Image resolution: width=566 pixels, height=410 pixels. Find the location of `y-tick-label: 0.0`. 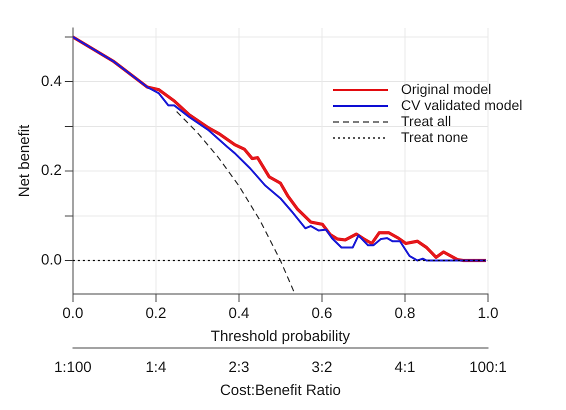

y-tick-label: 0.0 is located at coordinates (51, 260).